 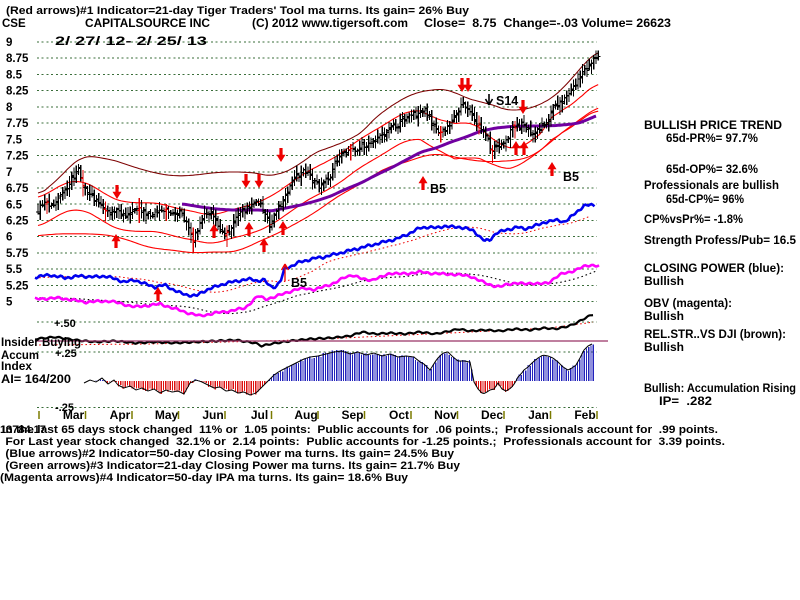 I want to click on svg-text: CAPITALSOURCE INC, so click(x=147, y=24).